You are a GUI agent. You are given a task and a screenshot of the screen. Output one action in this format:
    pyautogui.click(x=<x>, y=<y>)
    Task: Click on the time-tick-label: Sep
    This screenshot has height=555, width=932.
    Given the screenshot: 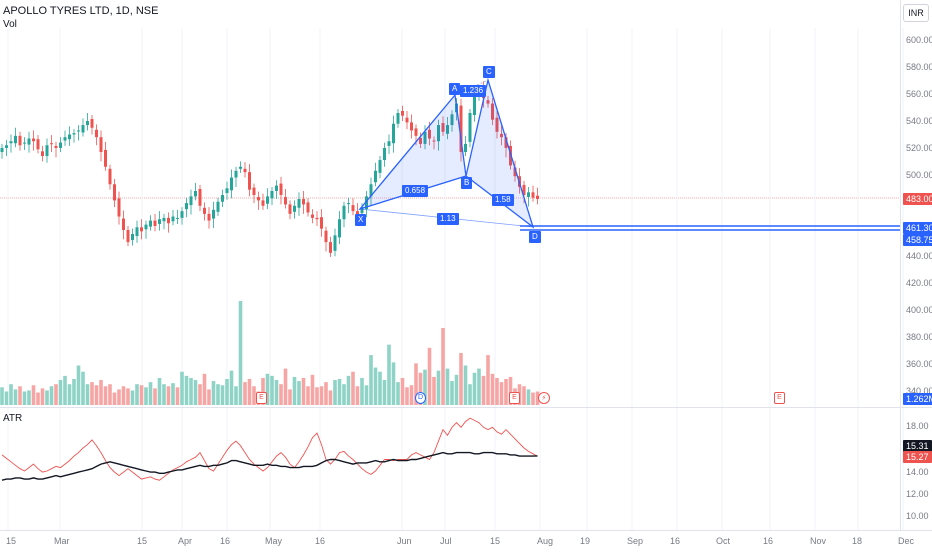 What is the action you would take?
    pyautogui.click(x=635, y=541)
    